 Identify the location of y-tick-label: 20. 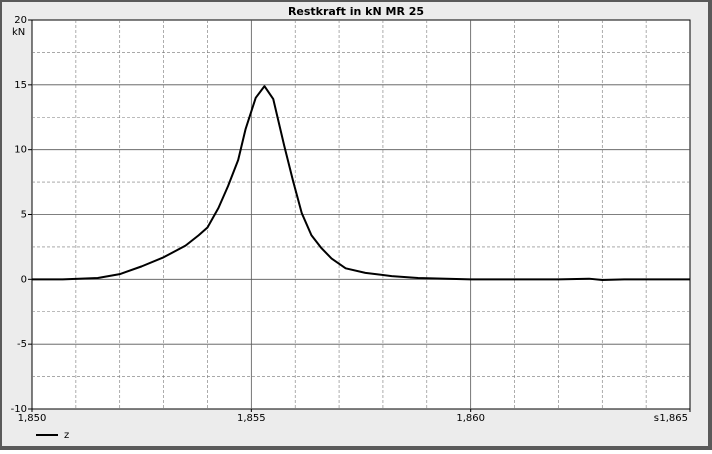
(20, 20).